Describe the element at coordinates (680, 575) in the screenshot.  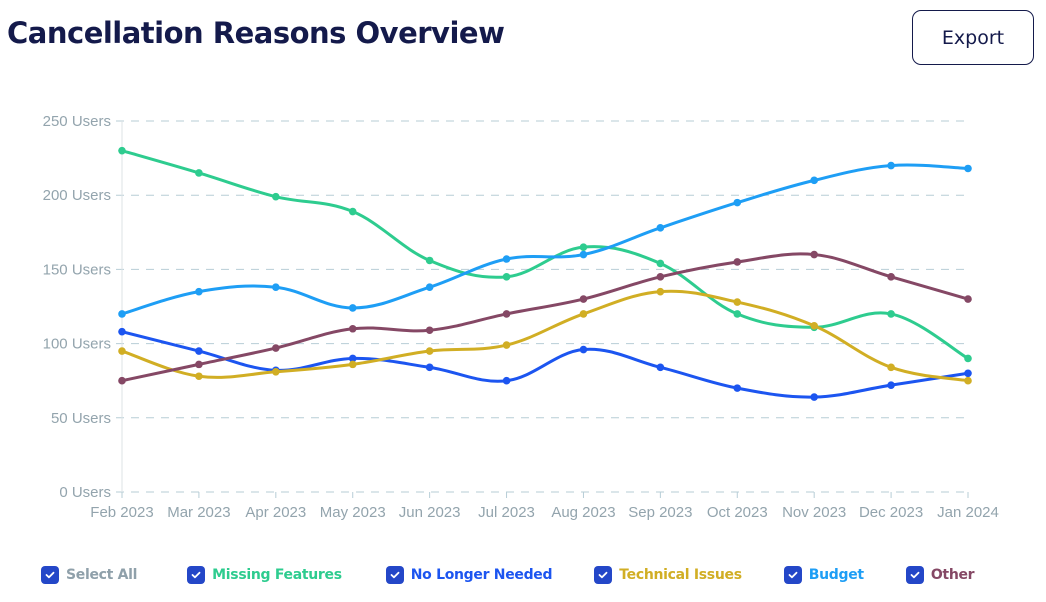
I see `legend-label: Technical Issues` at that location.